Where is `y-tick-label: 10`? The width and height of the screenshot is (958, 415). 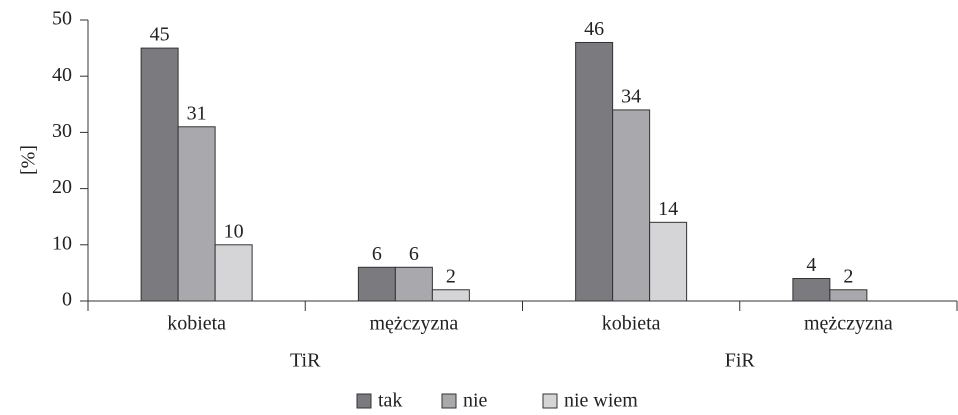 y-tick-label: 10 is located at coordinates (62, 243).